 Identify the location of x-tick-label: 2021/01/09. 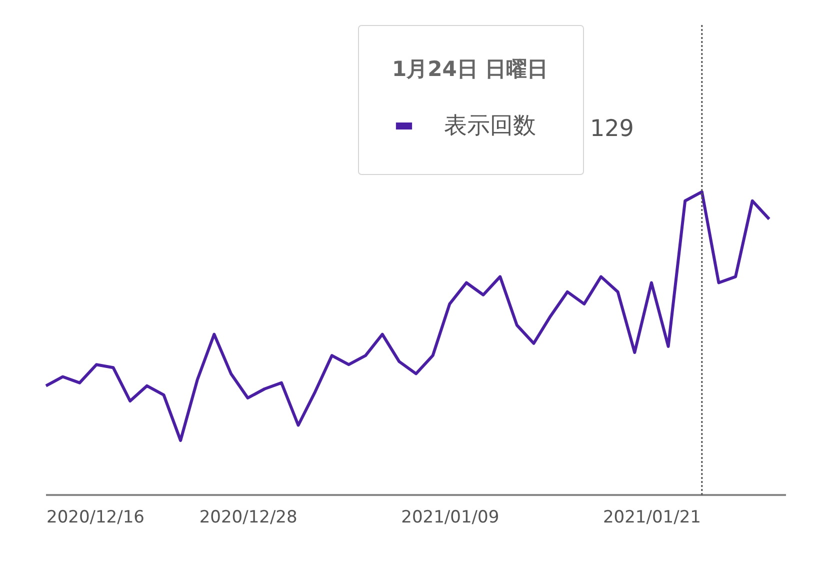
(450, 518).